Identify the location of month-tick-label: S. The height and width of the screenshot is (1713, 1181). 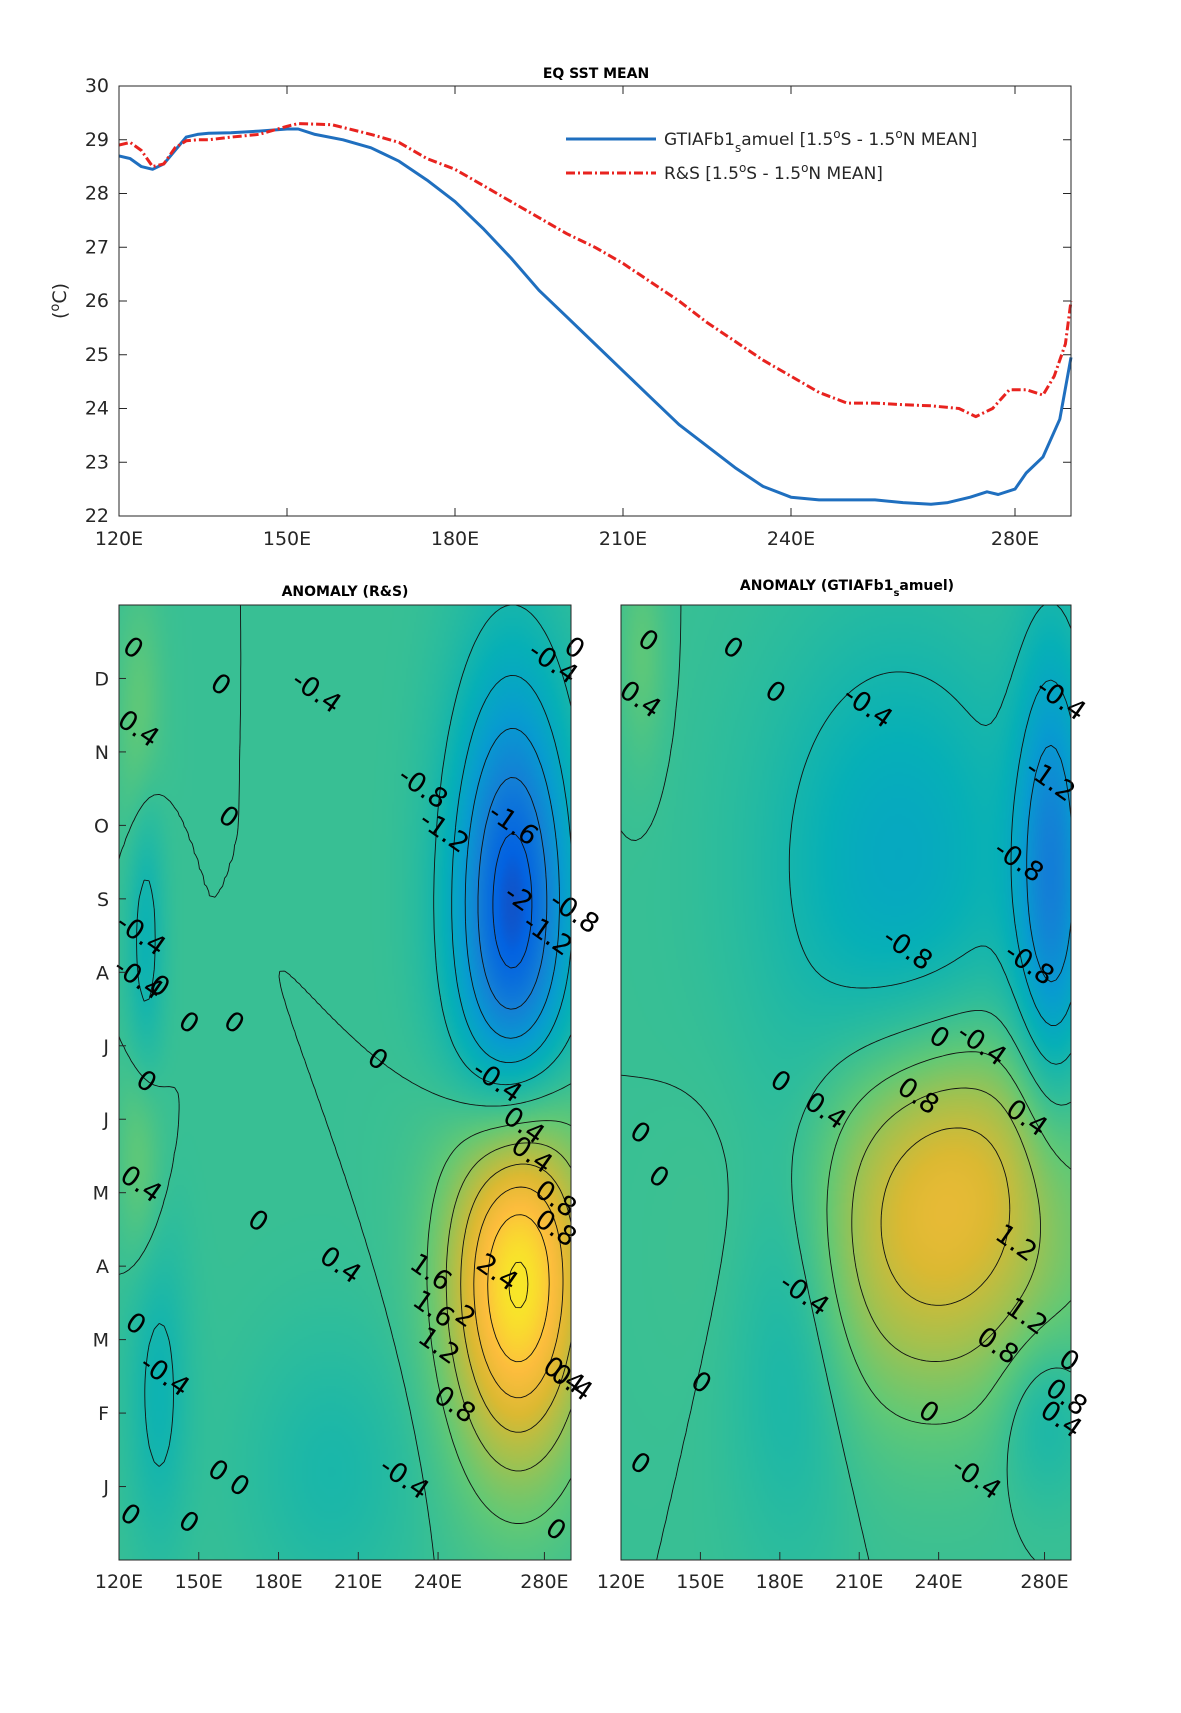
(103, 900).